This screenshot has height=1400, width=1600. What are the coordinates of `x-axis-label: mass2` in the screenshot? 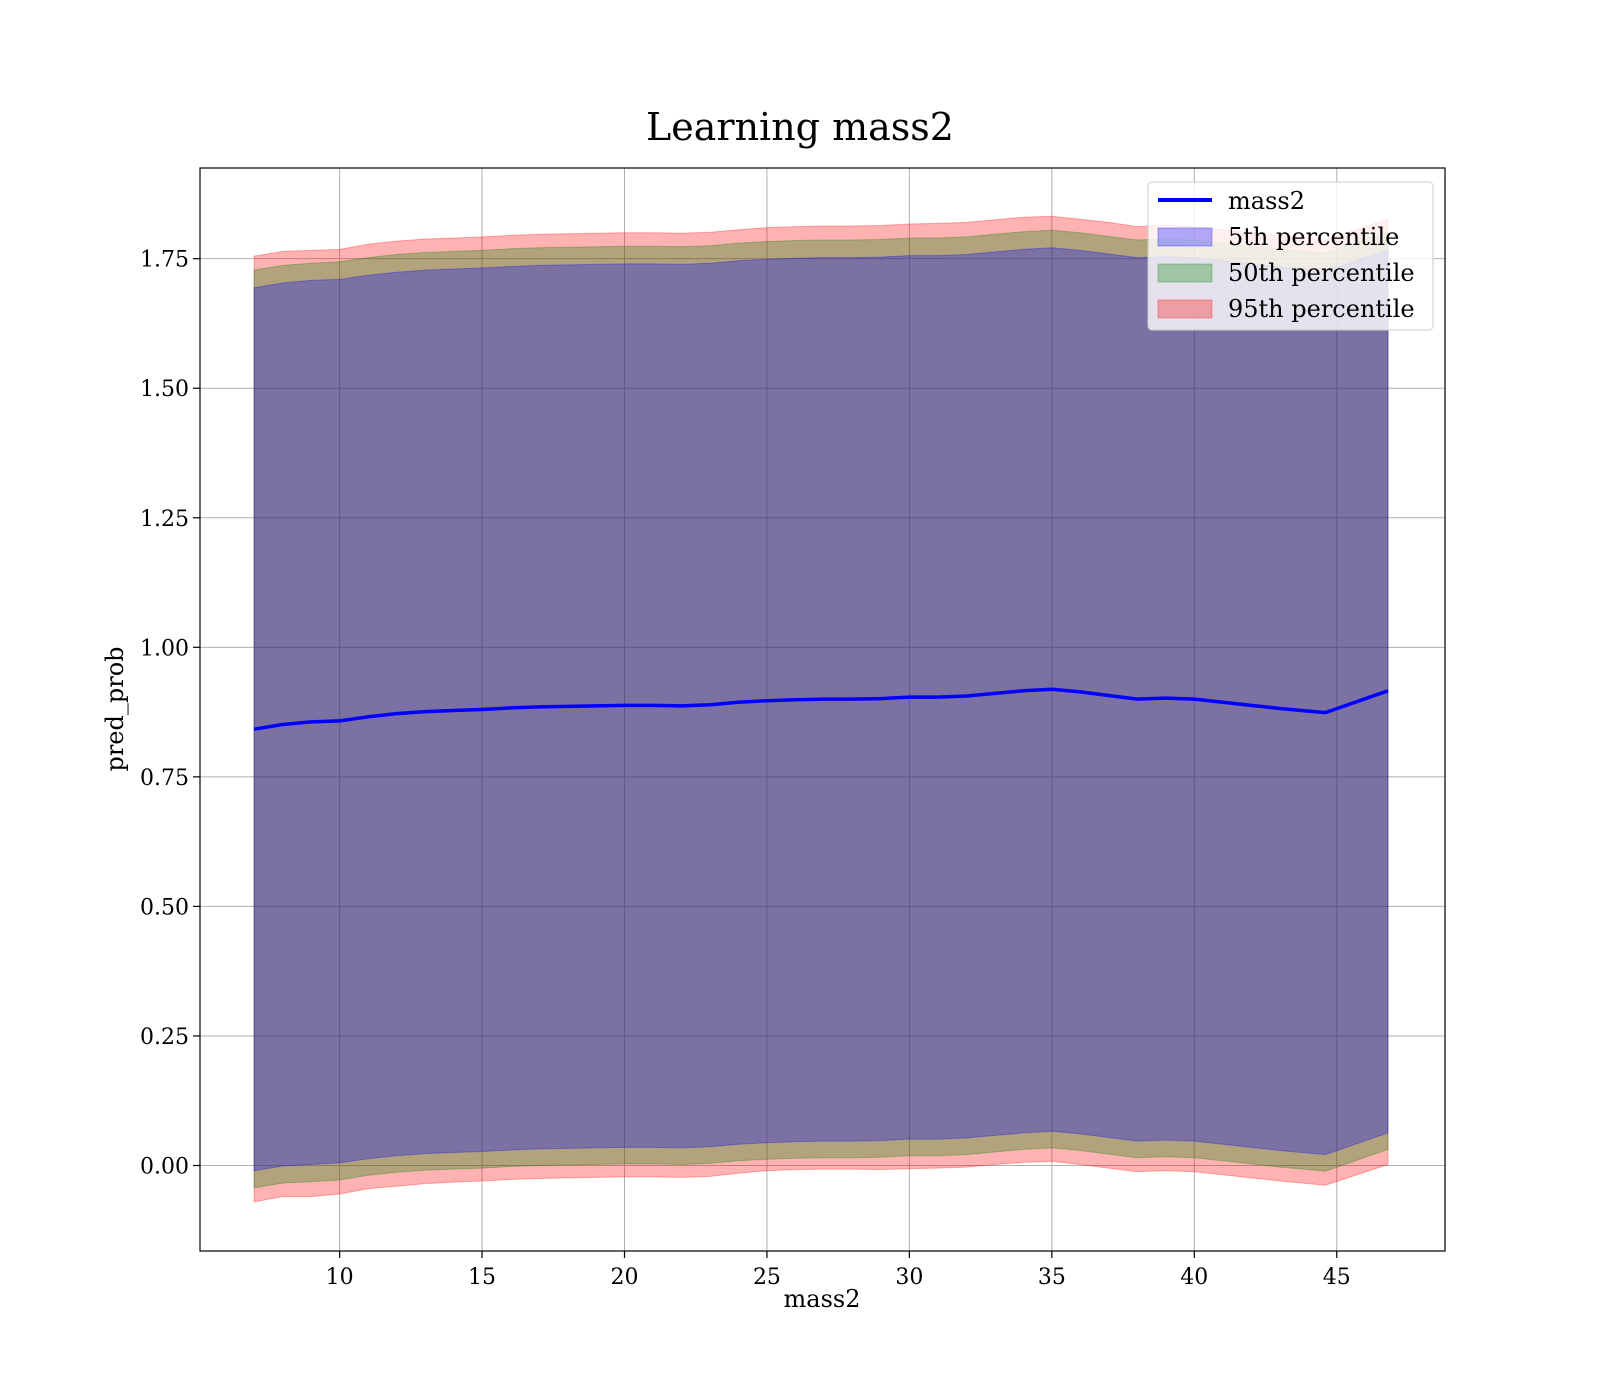 It's located at (822, 1299).